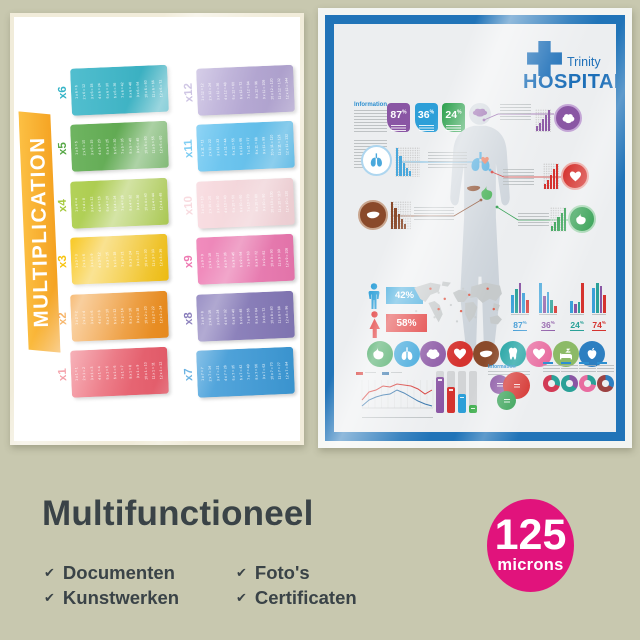 This screenshot has width=640, height=640. I want to click on times-table-label: x1, so click(63, 374).